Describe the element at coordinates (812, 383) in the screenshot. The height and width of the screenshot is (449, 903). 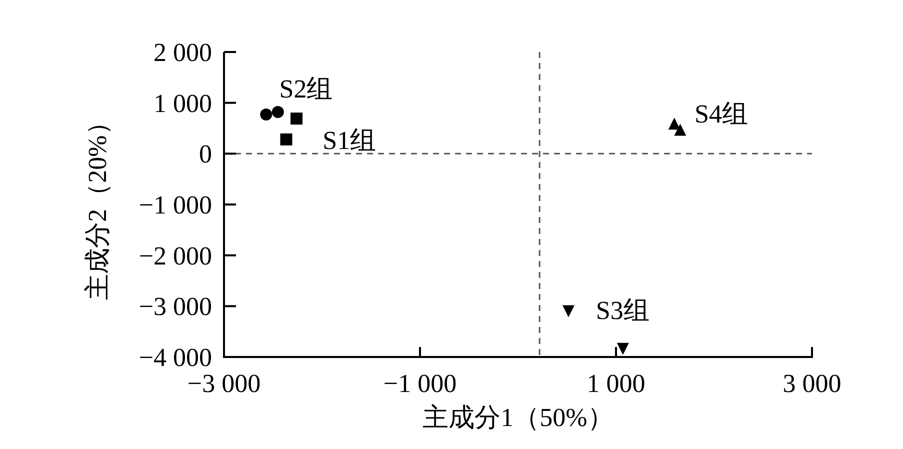
I see `x-tick-label: 3 000` at that location.